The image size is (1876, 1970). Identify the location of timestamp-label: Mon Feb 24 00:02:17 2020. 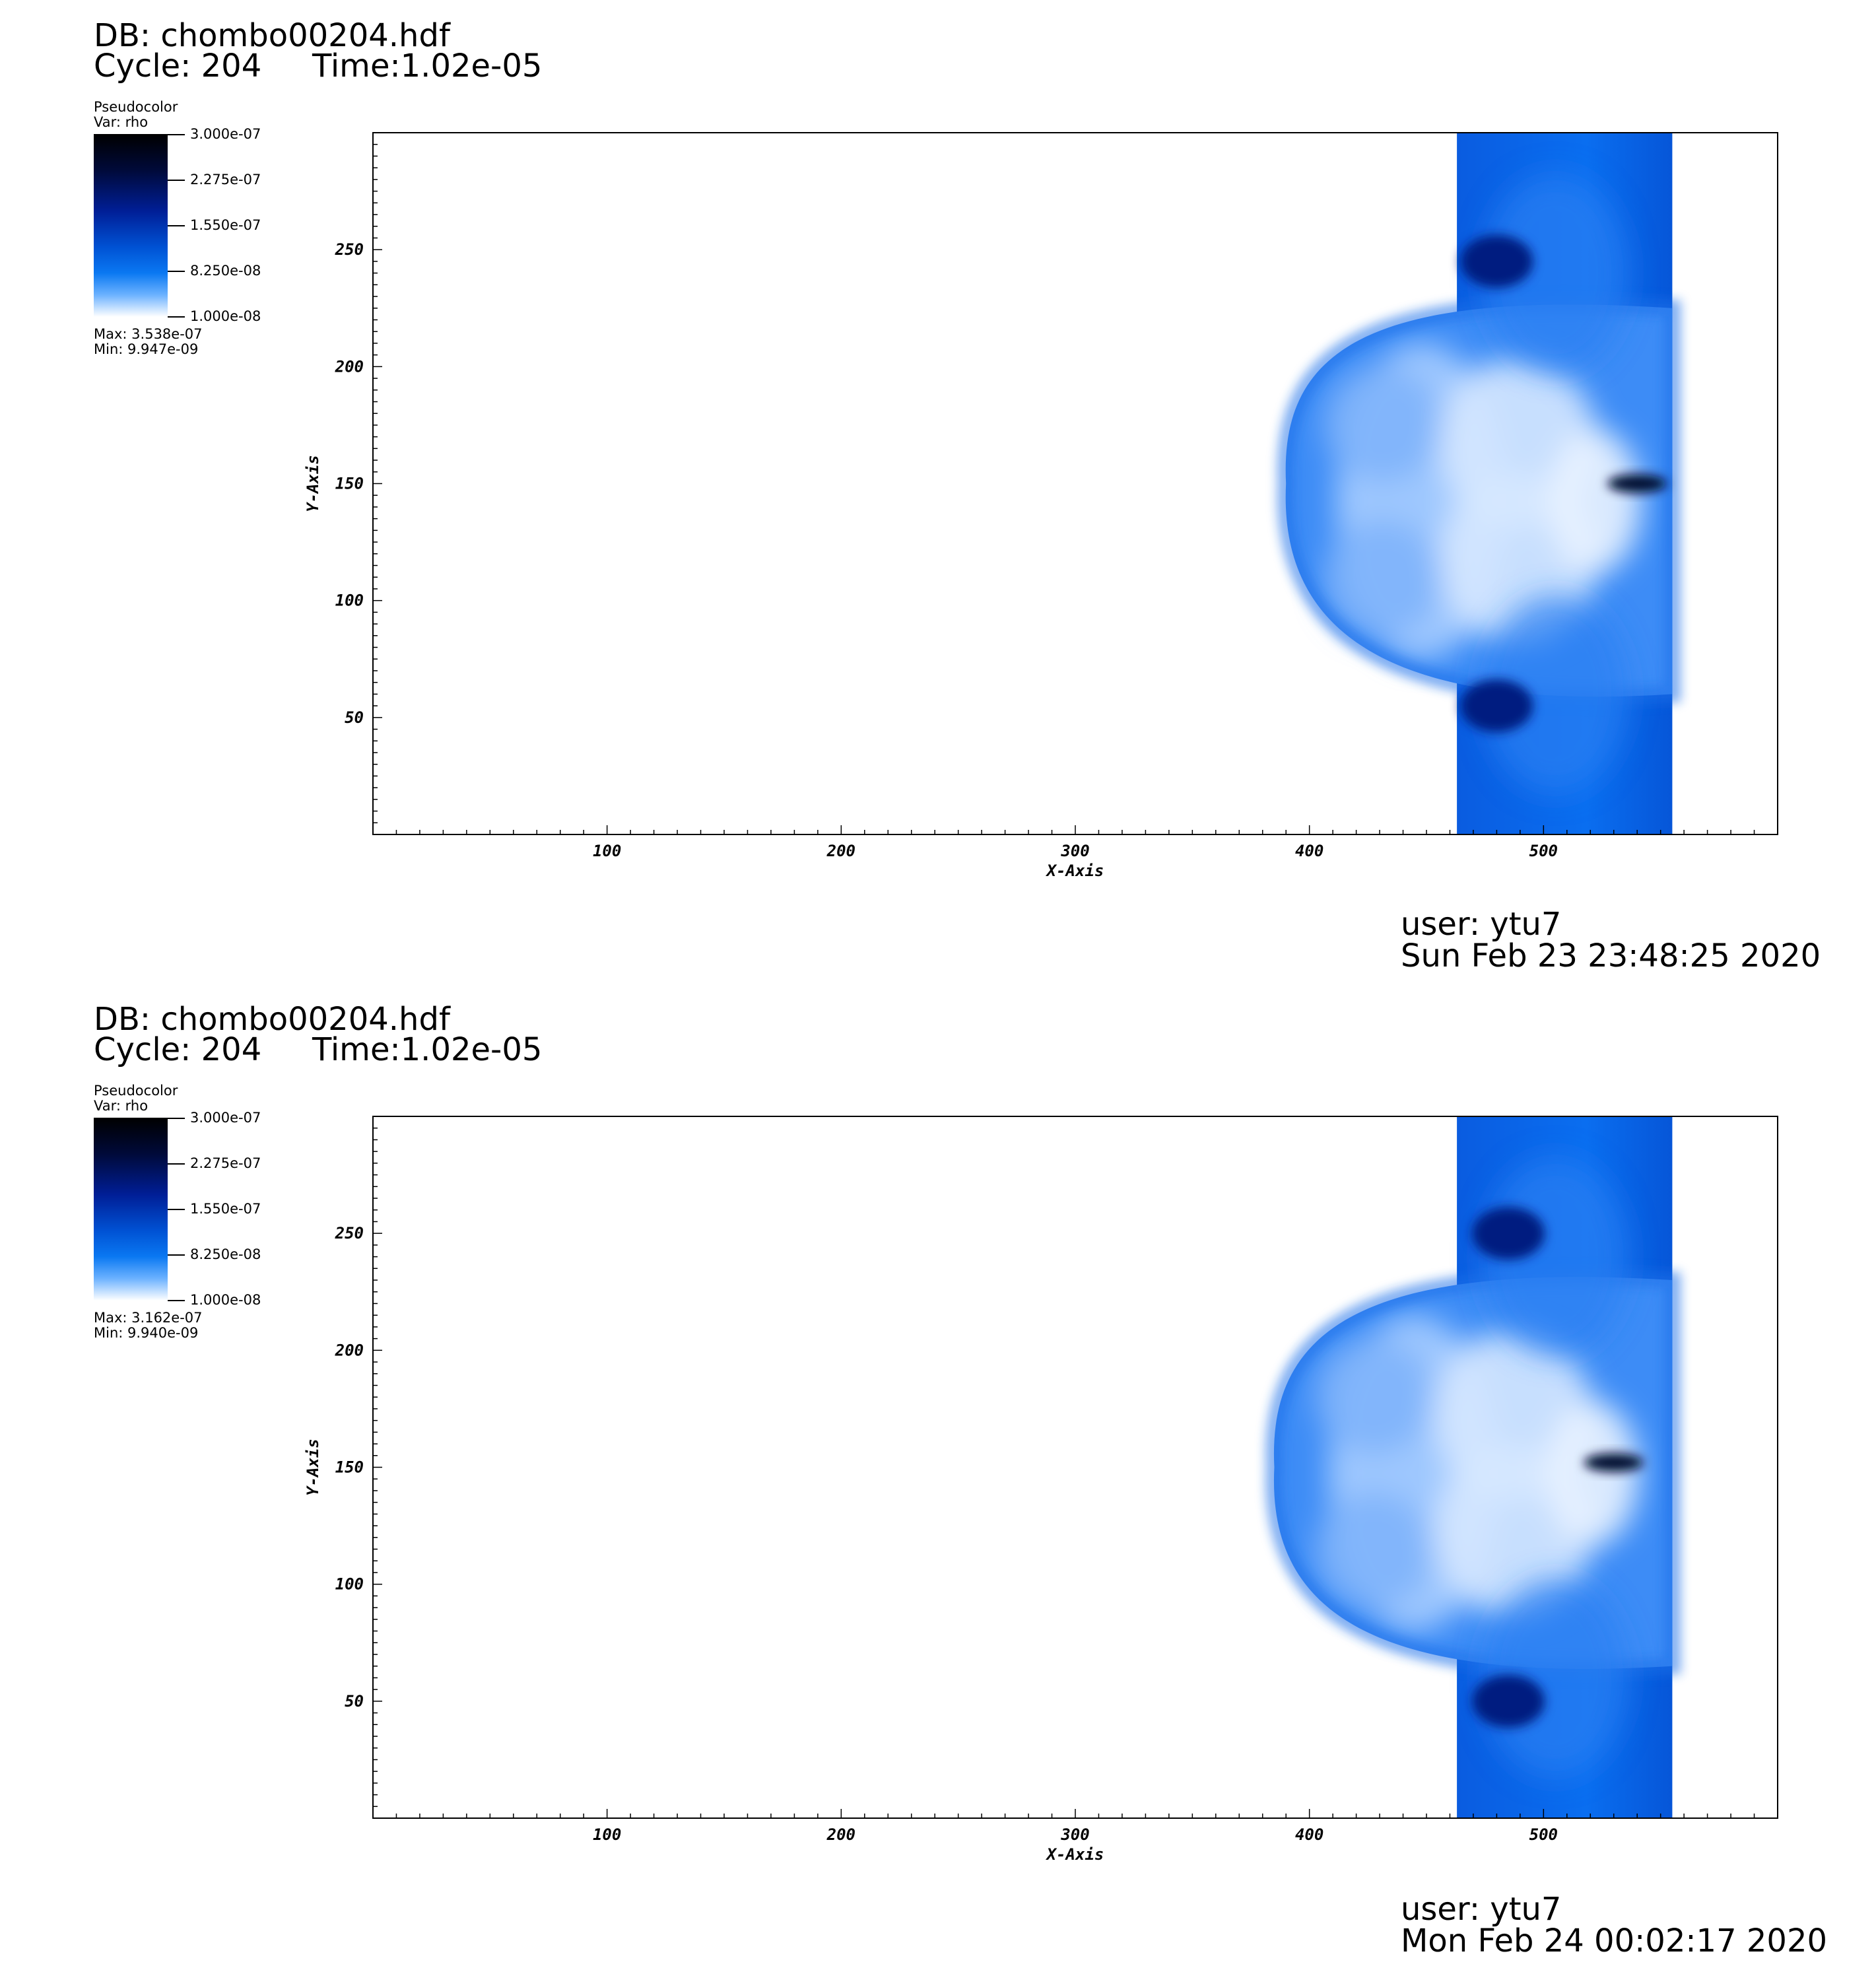
(1614, 1940).